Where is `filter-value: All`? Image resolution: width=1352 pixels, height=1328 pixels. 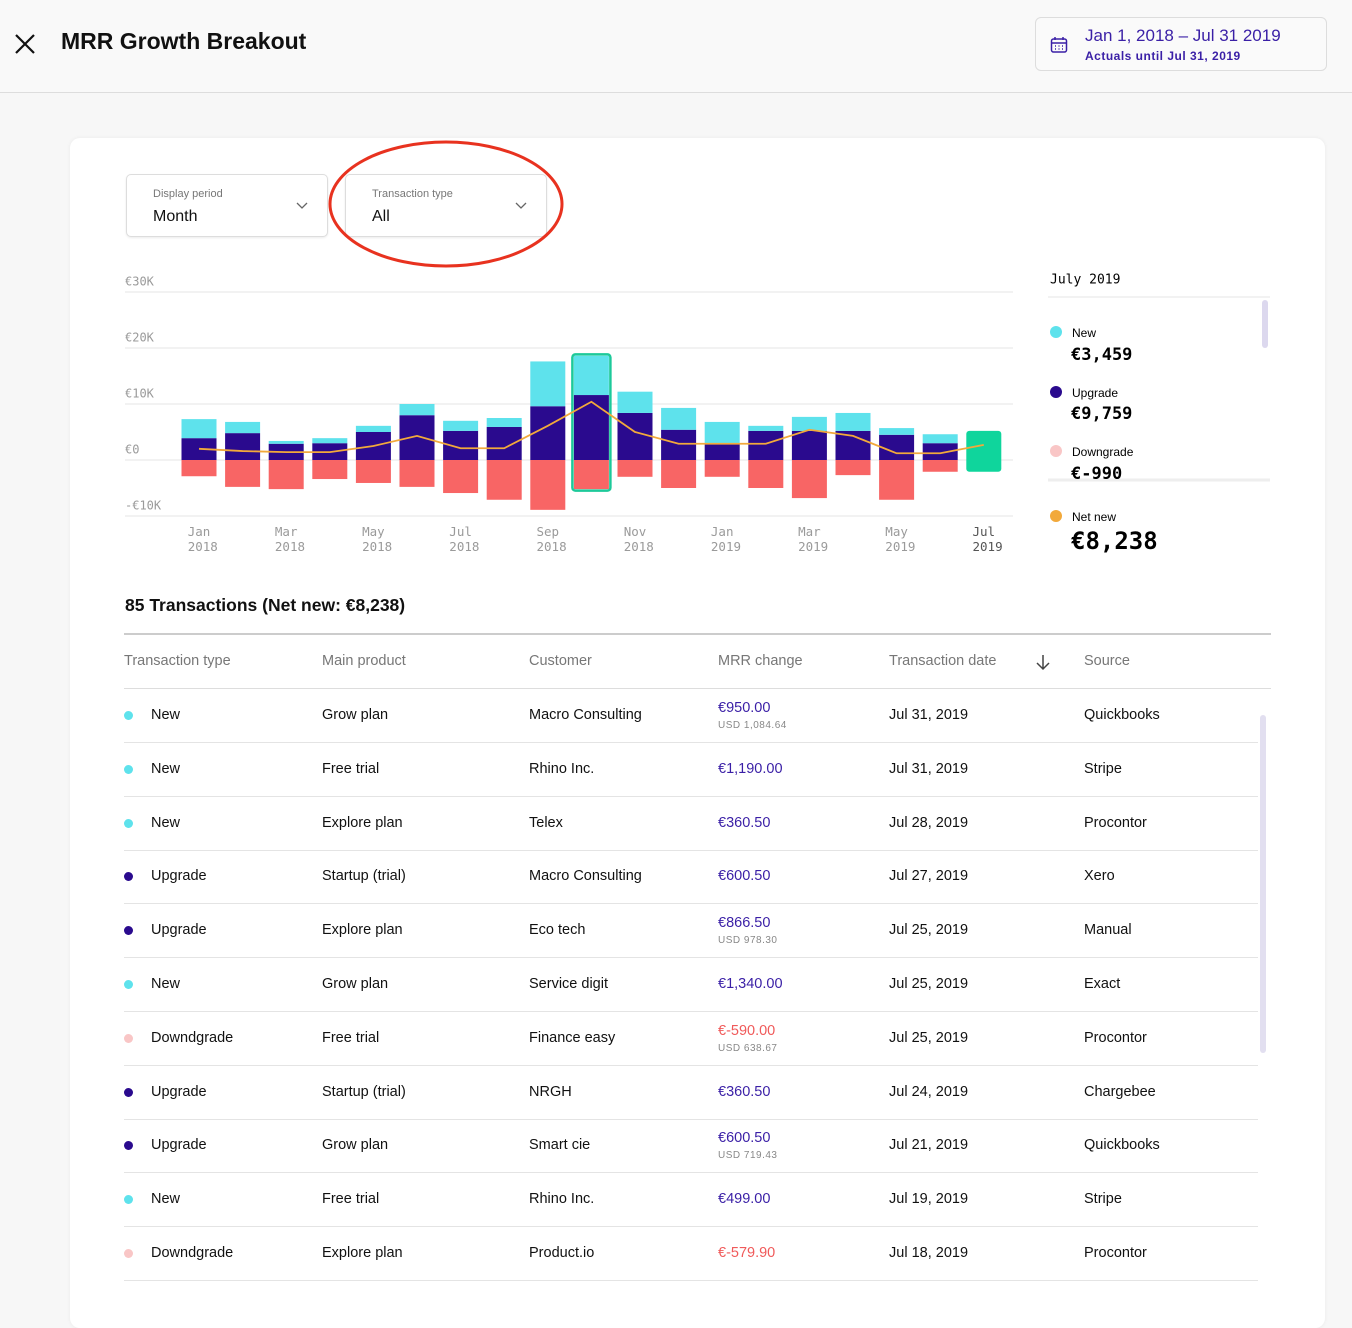 filter-value: All is located at coordinates (381, 216).